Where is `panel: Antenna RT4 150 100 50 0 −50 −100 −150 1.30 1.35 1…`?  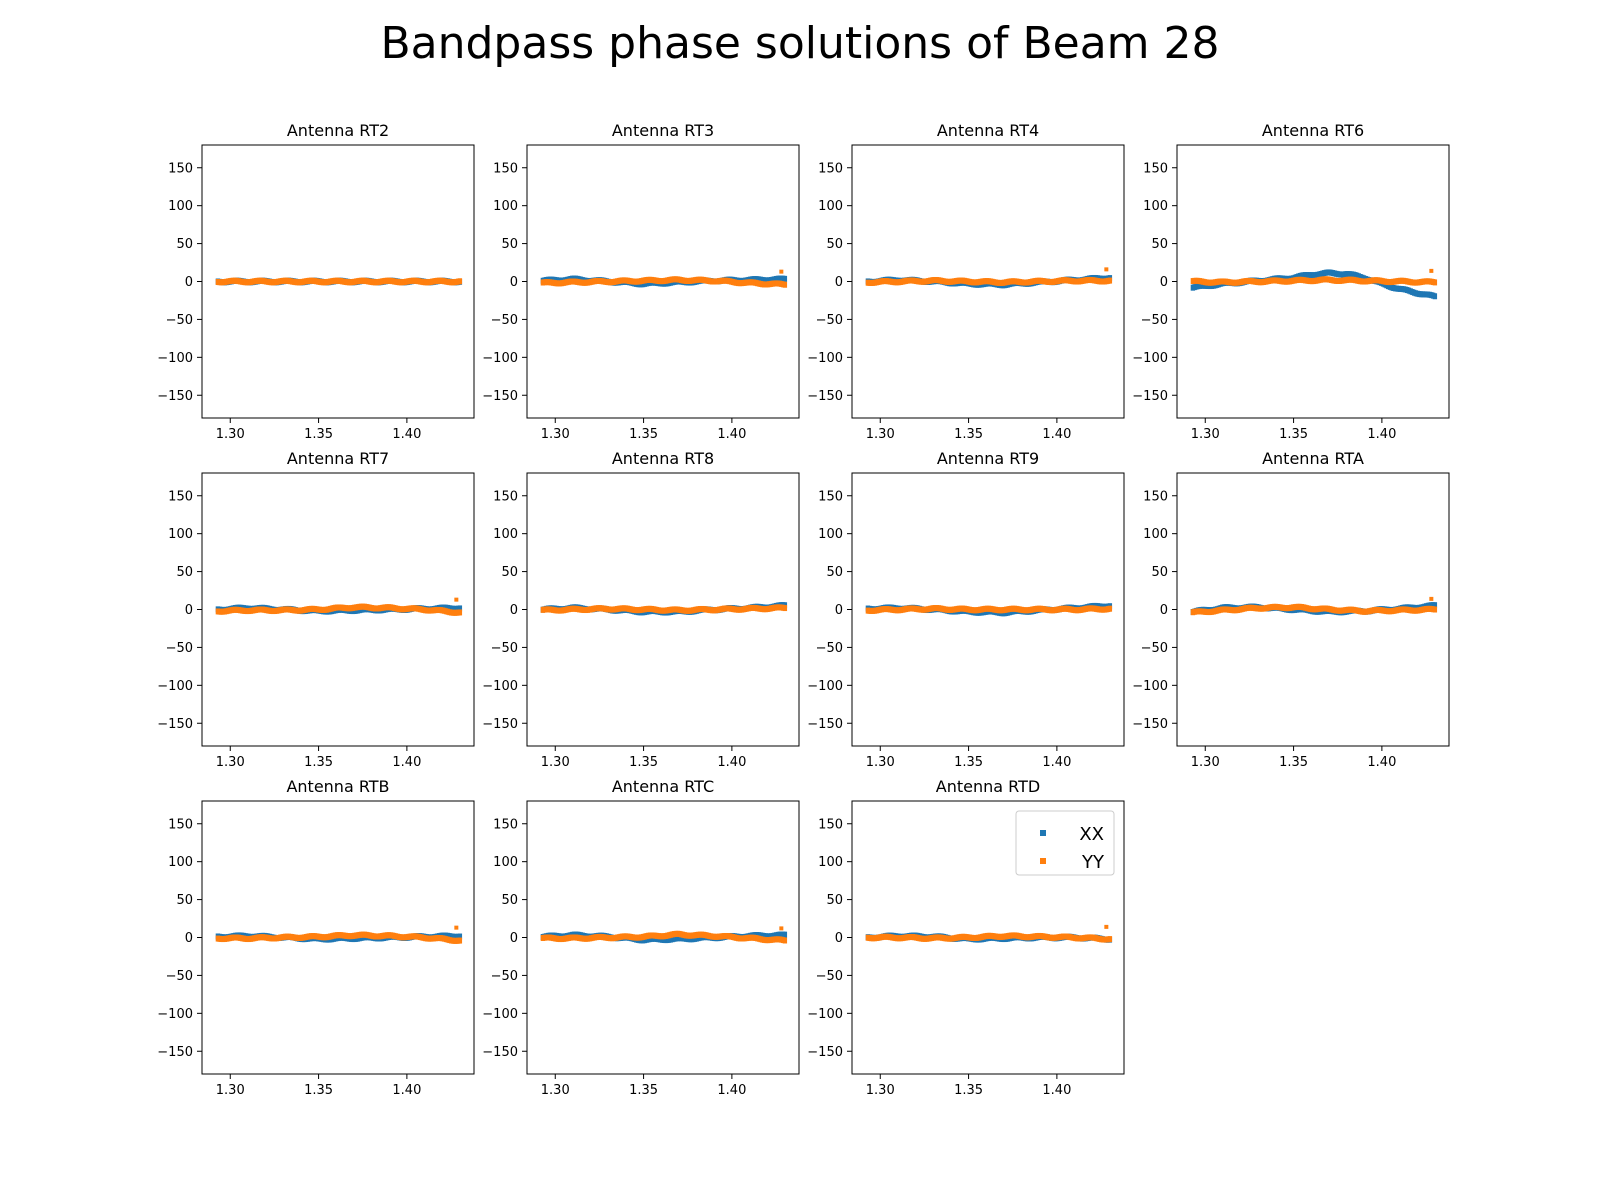 panel: Antenna RT4 150 100 50 0 −50 −100 −150 1.30 1.35 1… is located at coordinates (966, 281).